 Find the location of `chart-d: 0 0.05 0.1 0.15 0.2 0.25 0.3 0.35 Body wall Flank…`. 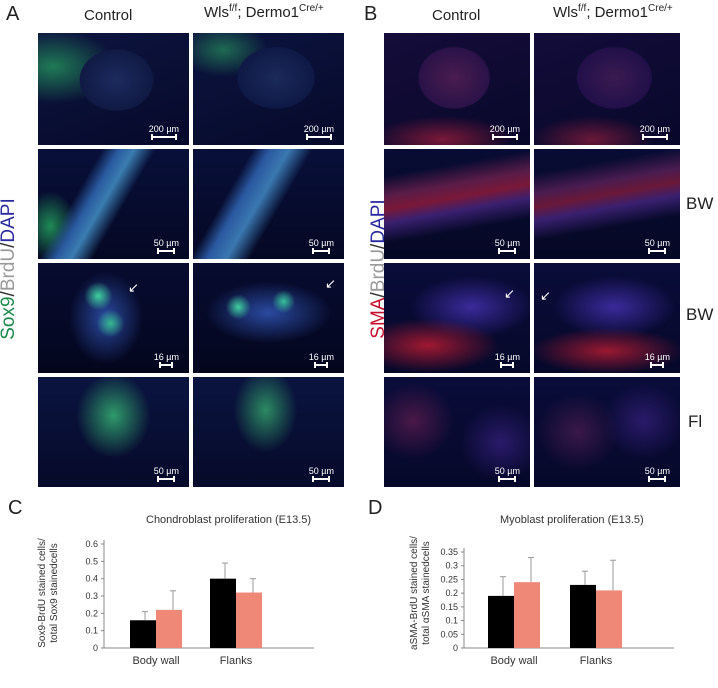

chart-d: 0 0.05 0.1 0.15 0.2 0.25 0.3 0.35 Body wall Flank… is located at coordinates (557, 607).